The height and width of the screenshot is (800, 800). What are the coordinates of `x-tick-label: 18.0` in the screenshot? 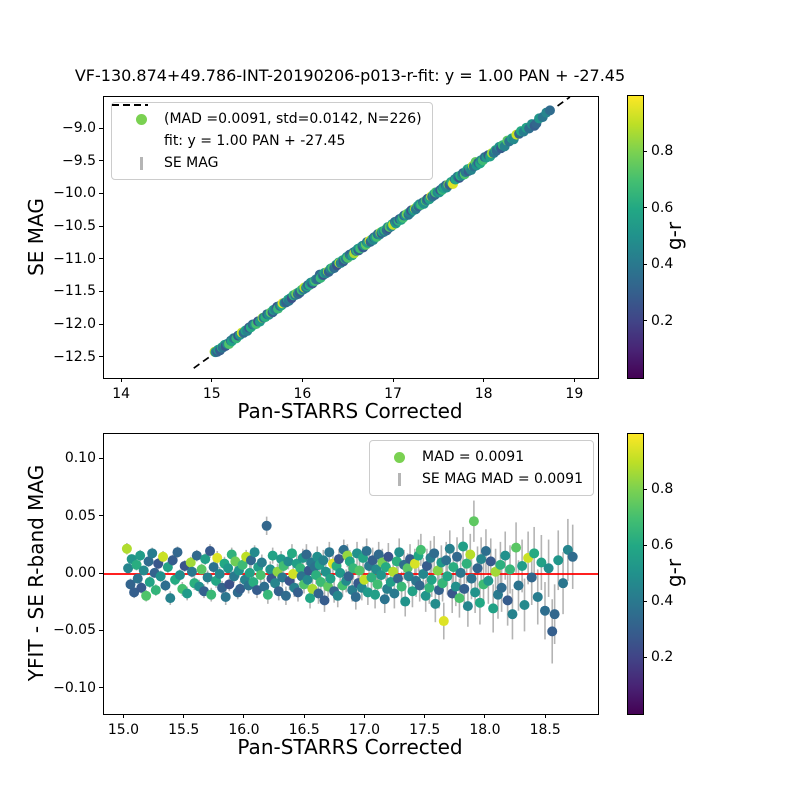 It's located at (485, 730).